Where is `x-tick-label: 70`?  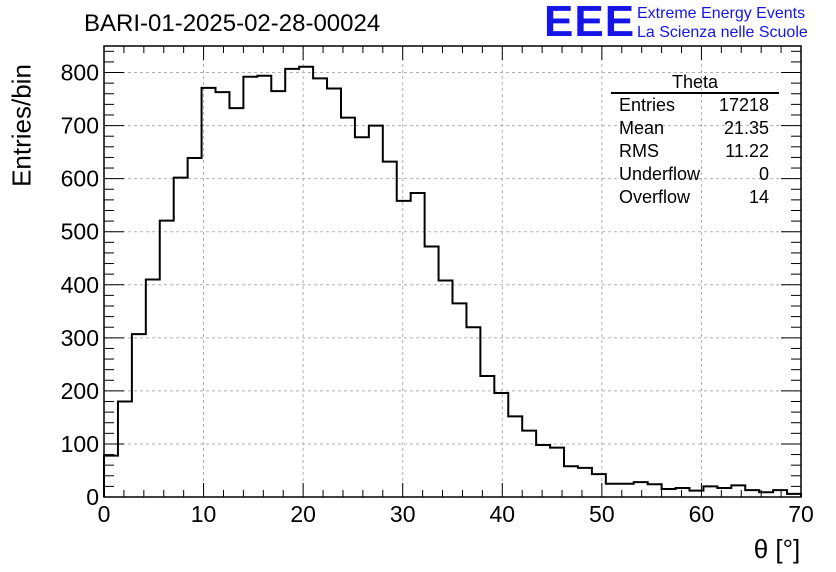 x-tick-label: 70 is located at coordinates (801, 514).